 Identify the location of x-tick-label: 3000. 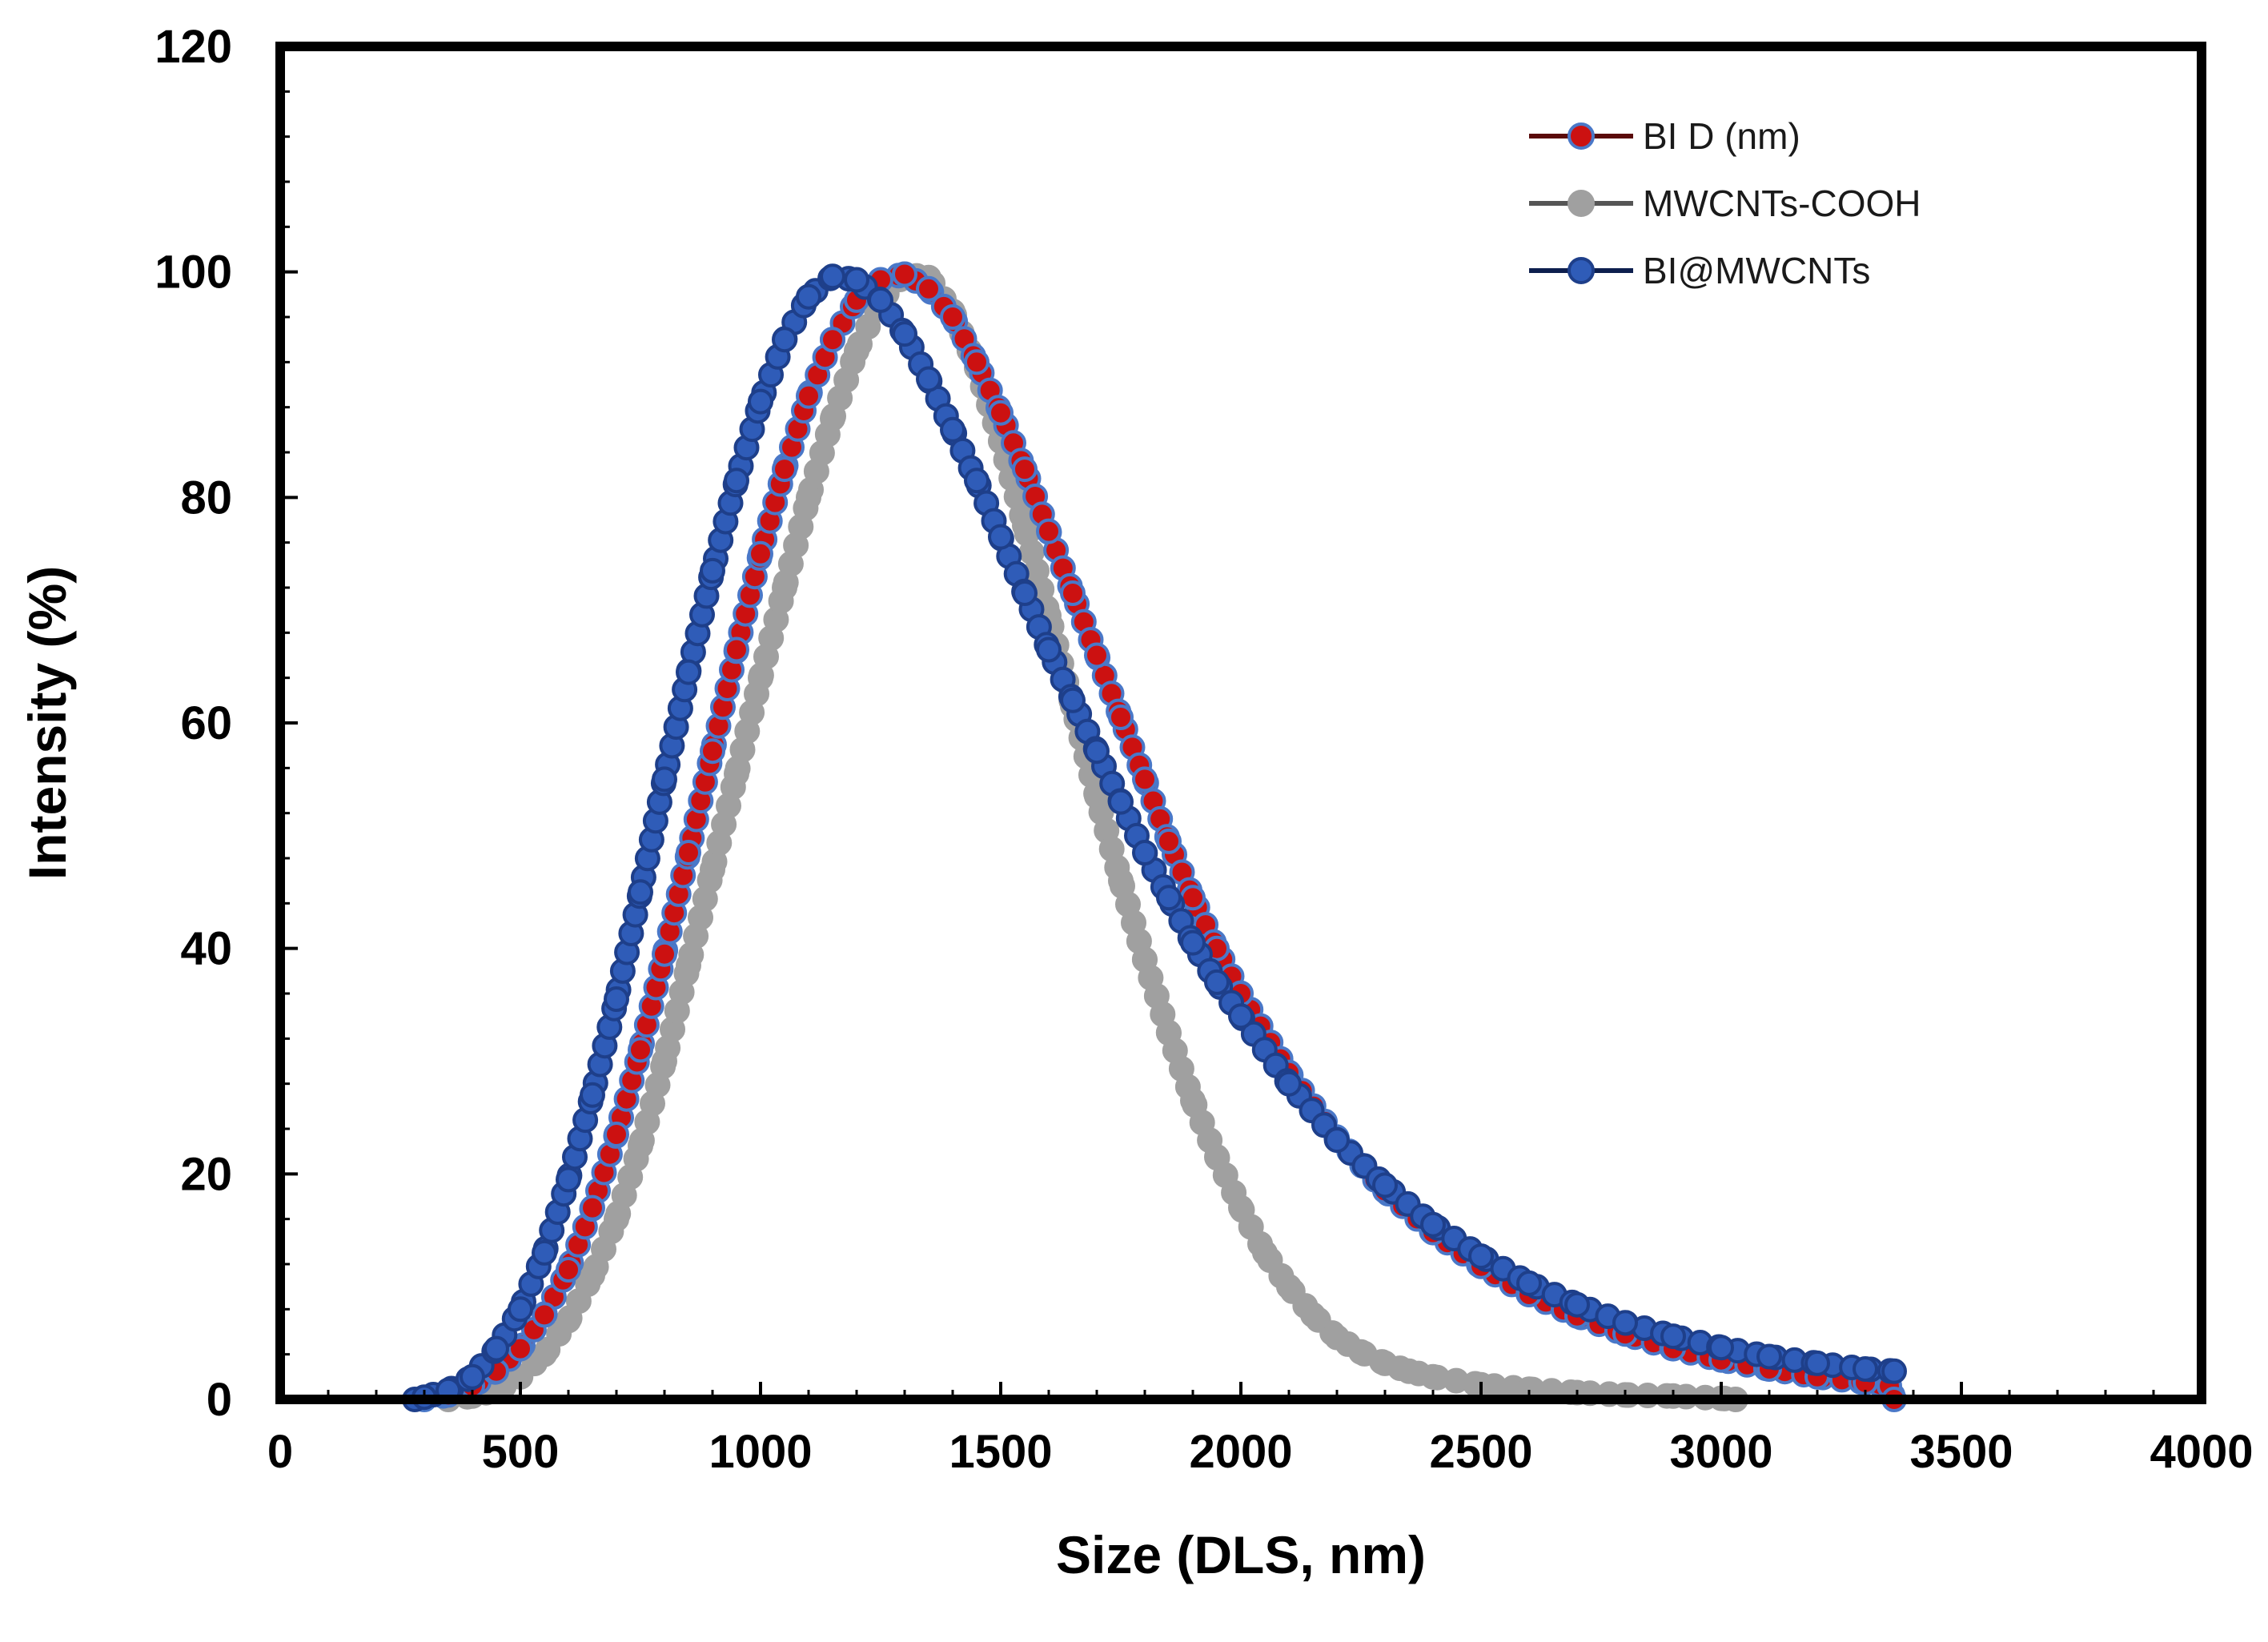
(1720, 1452).